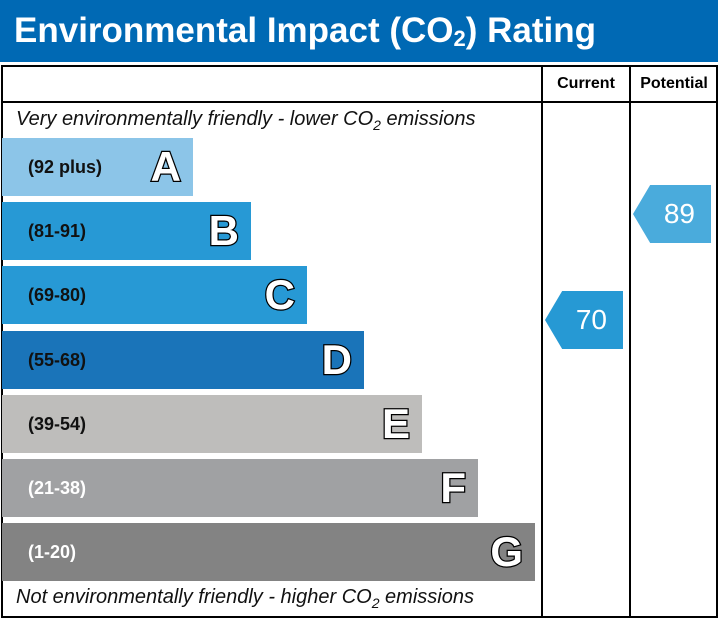 The image size is (718, 619). I want to click on header-divider, so click(359, 102).